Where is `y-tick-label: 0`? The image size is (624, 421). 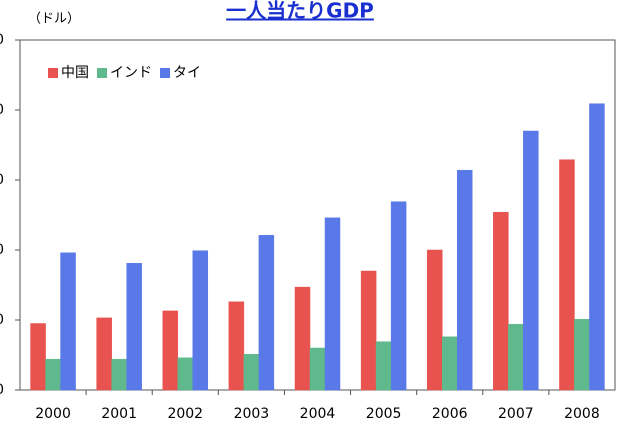 y-tick-label: 0 is located at coordinates (2, 390).